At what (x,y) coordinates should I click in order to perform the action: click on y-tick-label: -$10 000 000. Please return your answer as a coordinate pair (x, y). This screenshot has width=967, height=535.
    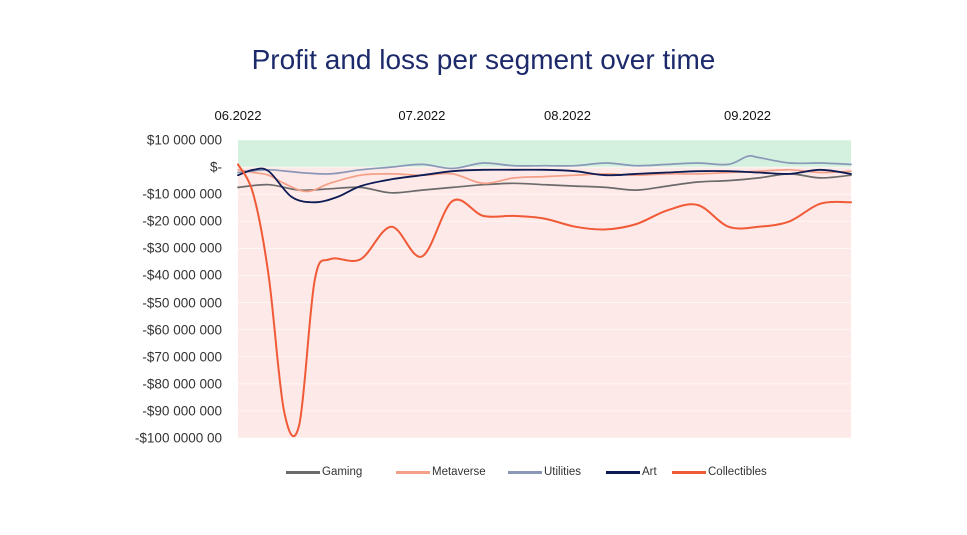
    Looking at the image, I should click on (182, 194).